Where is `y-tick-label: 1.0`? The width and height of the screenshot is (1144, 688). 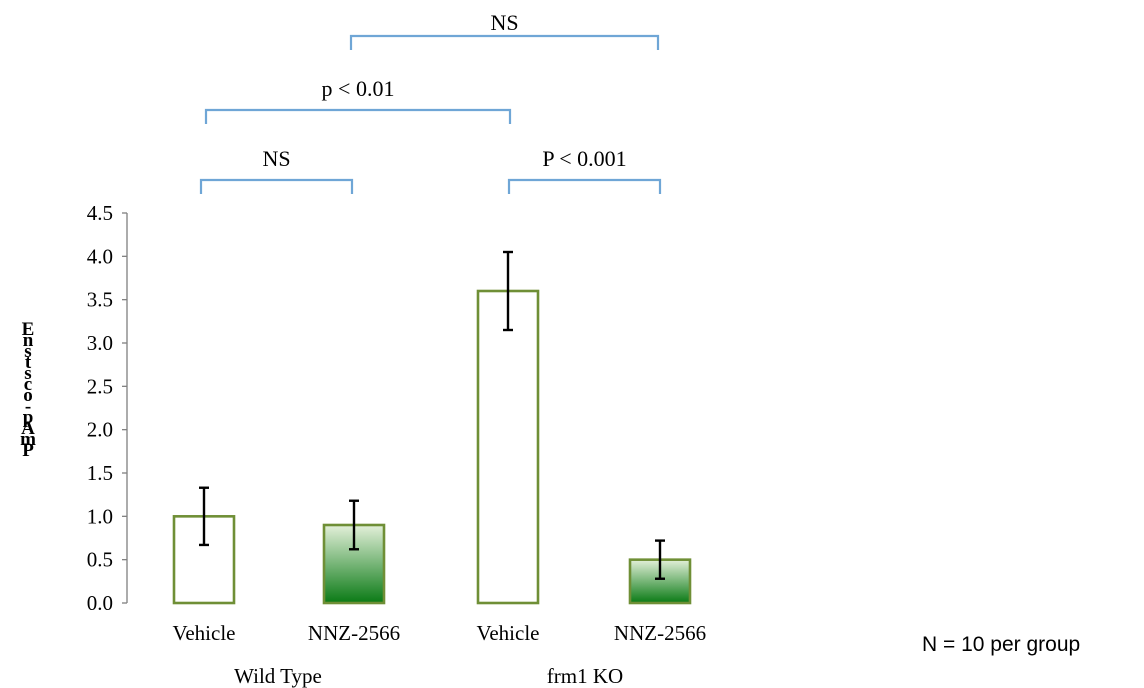
y-tick-label: 1.0 is located at coordinates (100, 516).